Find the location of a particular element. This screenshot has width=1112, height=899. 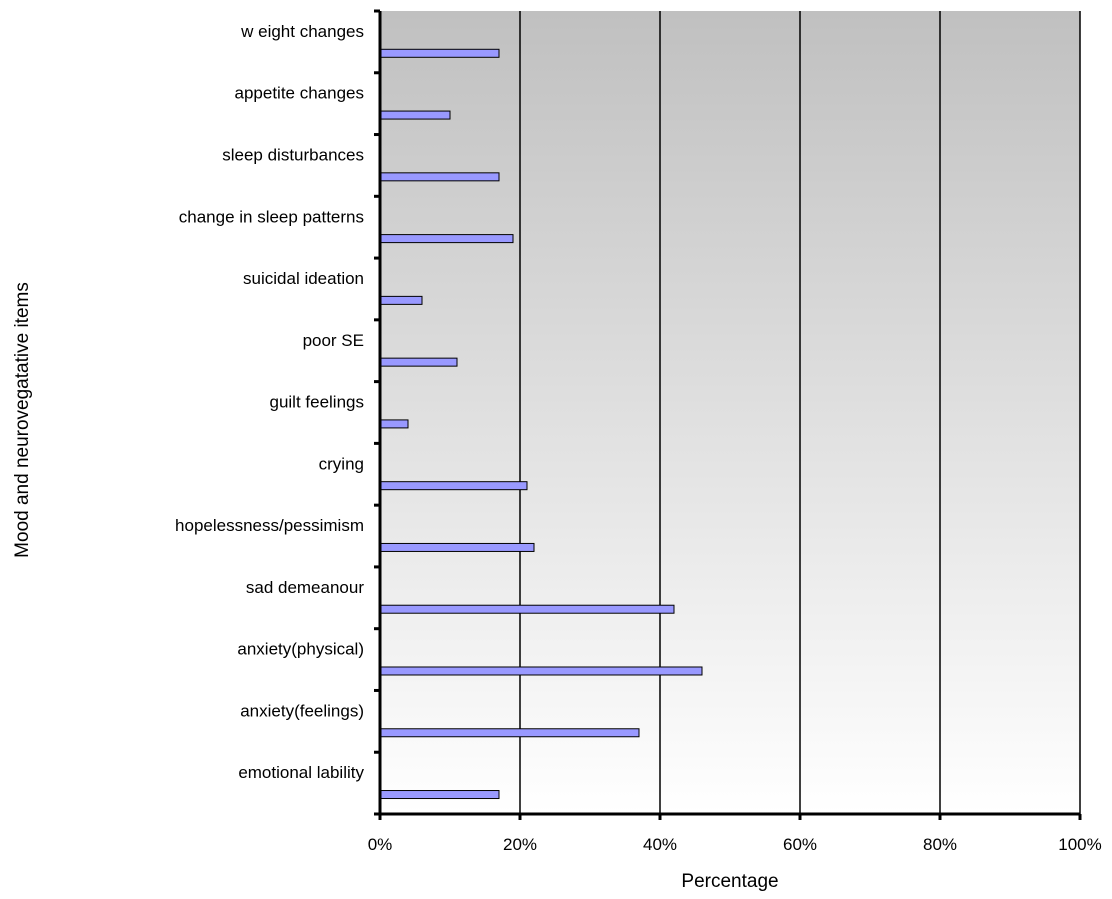

y-tick-label: crying is located at coordinates (341, 463).